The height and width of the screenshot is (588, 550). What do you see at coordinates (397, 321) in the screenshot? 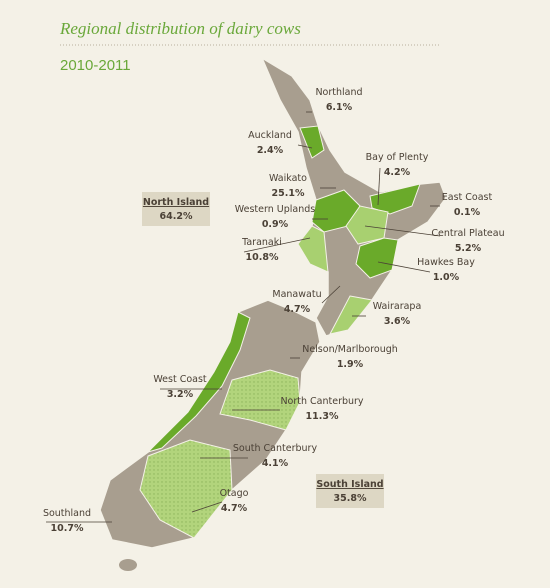
I see `region-share: 3.6%` at bounding box center [397, 321].